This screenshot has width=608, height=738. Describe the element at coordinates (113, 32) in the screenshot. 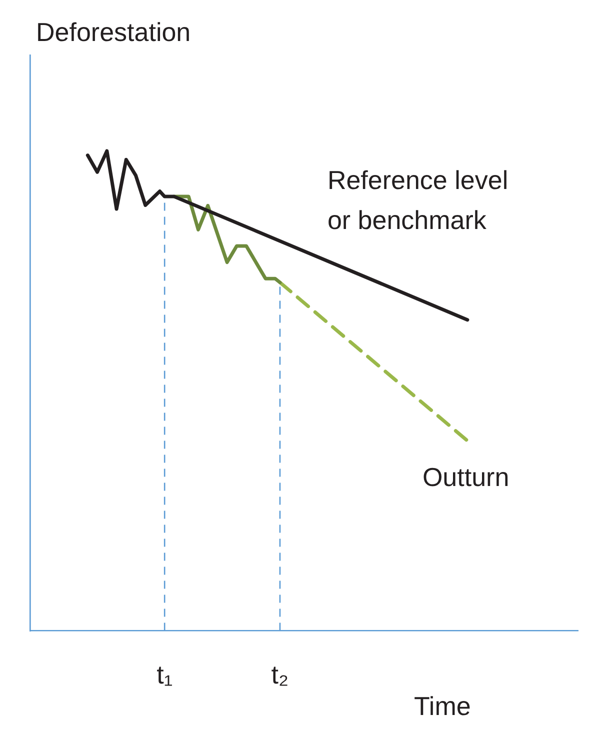

I see `y-axis-title: Deforestation` at that location.